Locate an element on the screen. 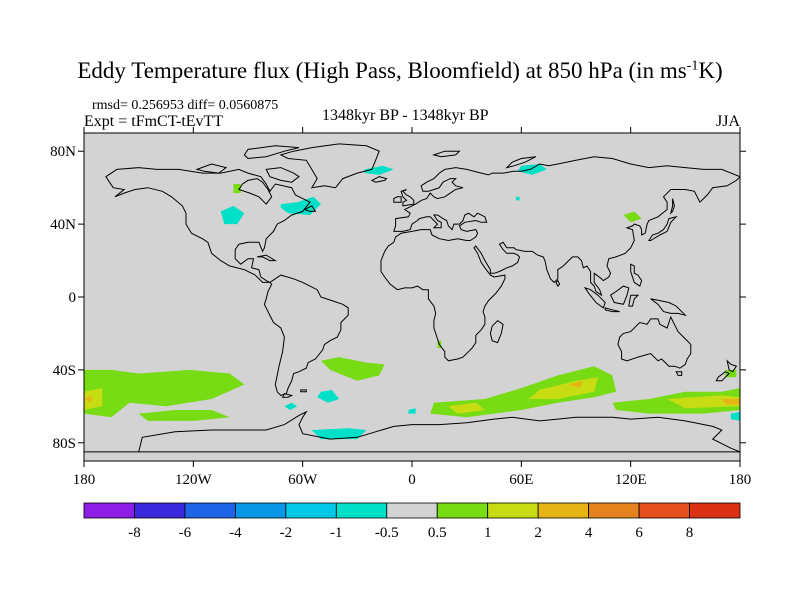  coastline-greenland is located at coordinates (329, 166).